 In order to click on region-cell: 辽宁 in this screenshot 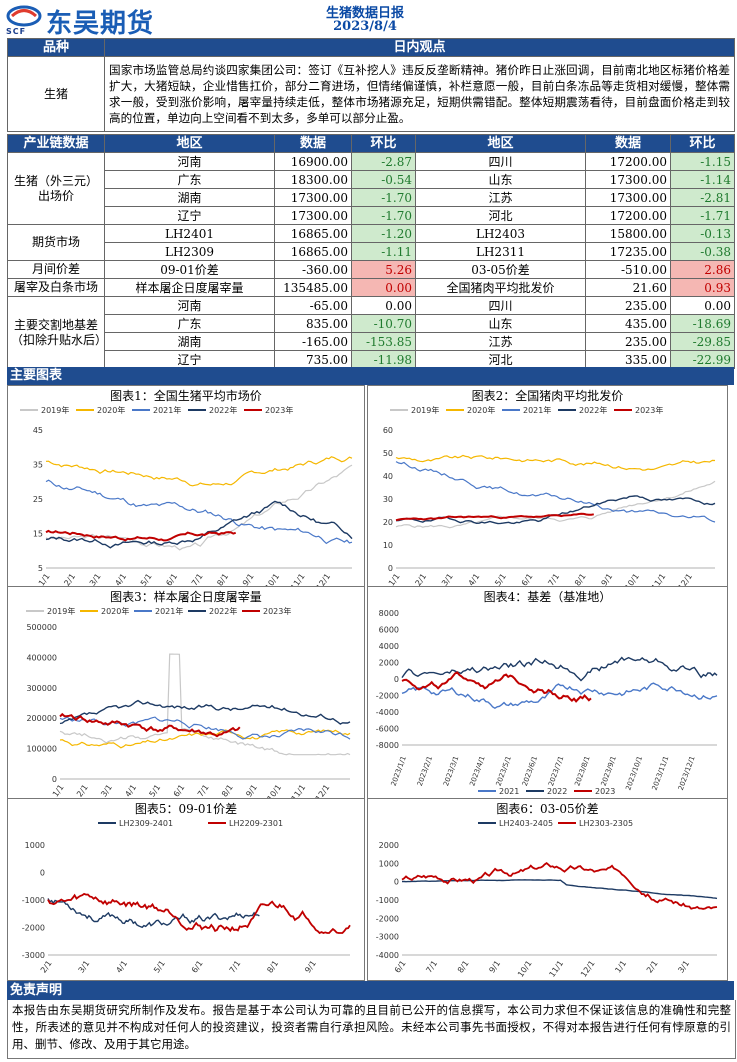, I will do `click(189, 359)`.